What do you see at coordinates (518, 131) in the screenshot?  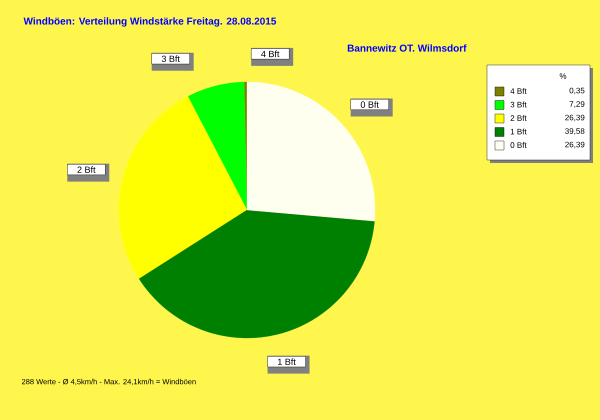 I see `legend-label: 1 Bft` at bounding box center [518, 131].